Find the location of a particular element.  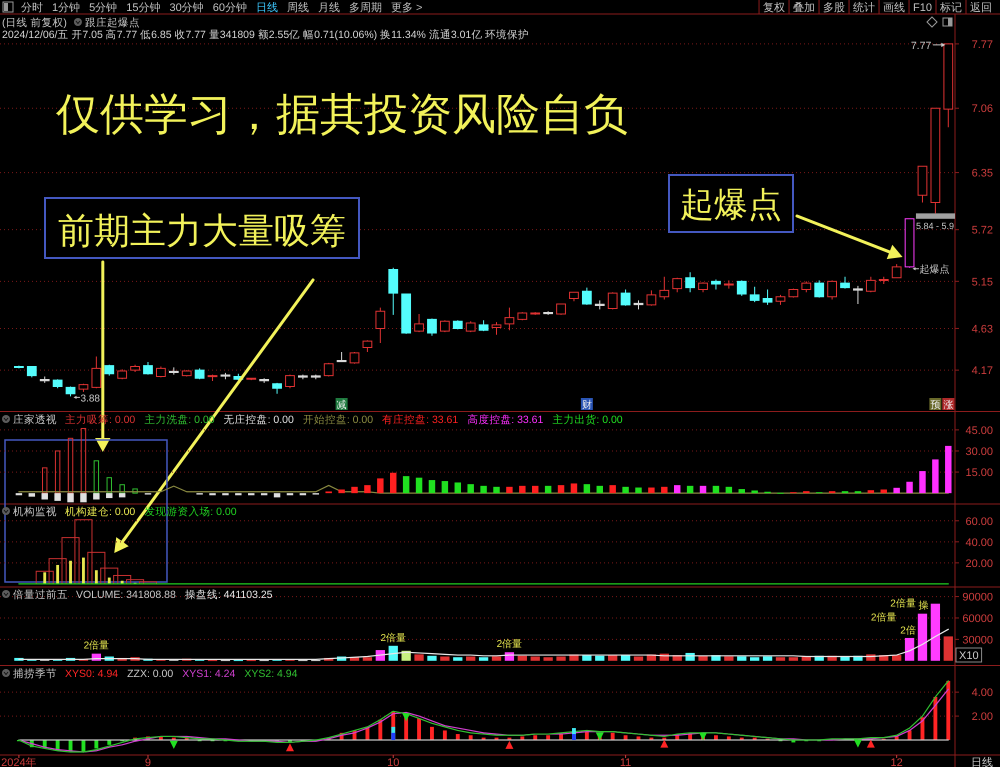

text: 画线 is located at coordinates (894, 7).